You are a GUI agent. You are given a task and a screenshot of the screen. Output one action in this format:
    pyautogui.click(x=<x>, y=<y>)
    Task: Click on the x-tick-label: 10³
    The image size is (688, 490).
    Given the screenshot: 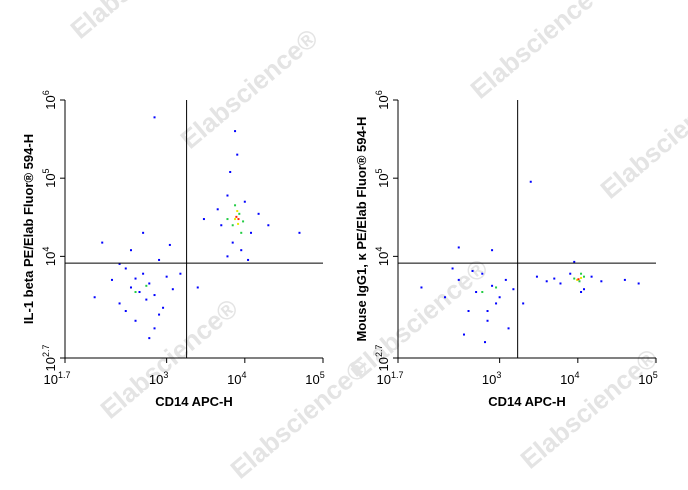 What is the action you would take?
    pyautogui.click(x=158, y=378)
    